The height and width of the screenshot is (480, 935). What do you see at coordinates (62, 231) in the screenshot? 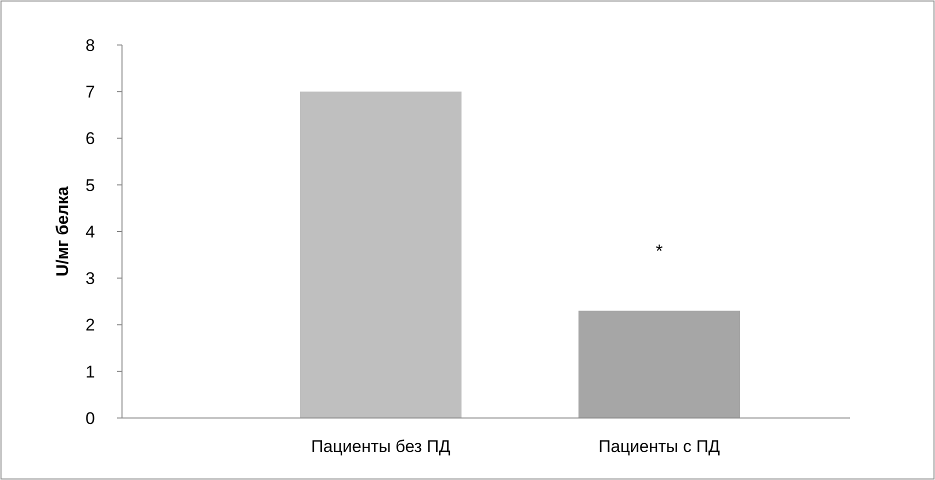
I see `y-axis-title: U/мг белка` at bounding box center [62, 231].